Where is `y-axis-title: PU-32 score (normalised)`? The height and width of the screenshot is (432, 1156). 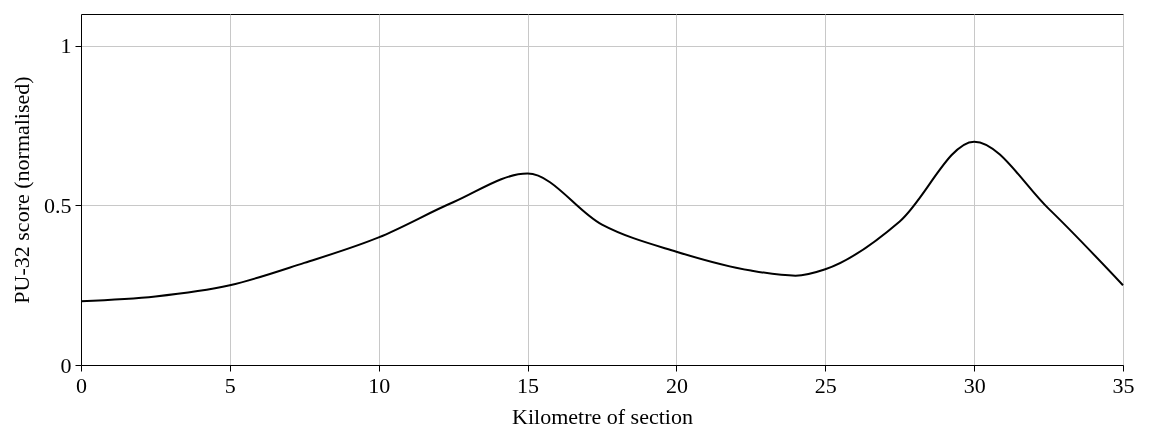
y-axis-title: PU-32 score (normalised) is located at coordinates (21, 190).